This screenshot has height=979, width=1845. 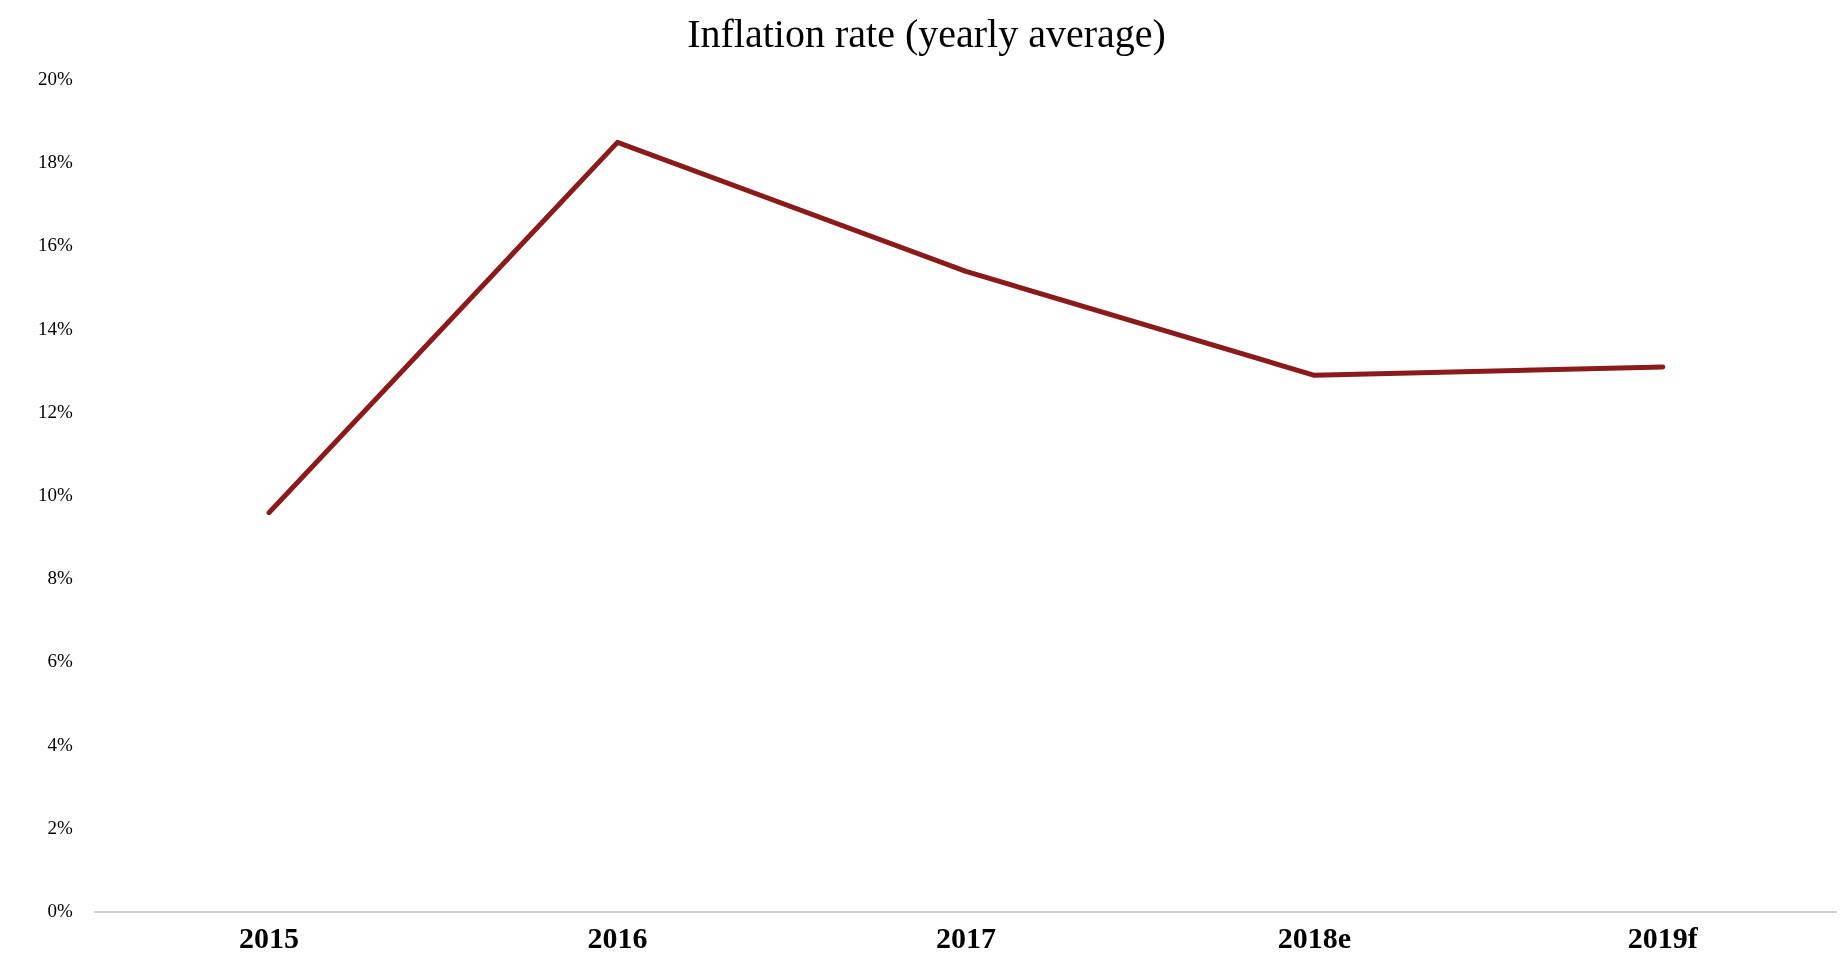 I want to click on y-tick-label: 6%, so click(x=60, y=661).